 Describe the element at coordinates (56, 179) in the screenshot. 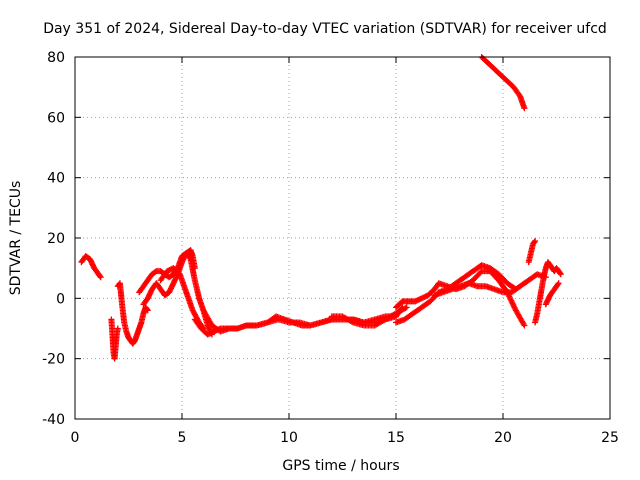

I see `y-tick-label: 40` at that location.